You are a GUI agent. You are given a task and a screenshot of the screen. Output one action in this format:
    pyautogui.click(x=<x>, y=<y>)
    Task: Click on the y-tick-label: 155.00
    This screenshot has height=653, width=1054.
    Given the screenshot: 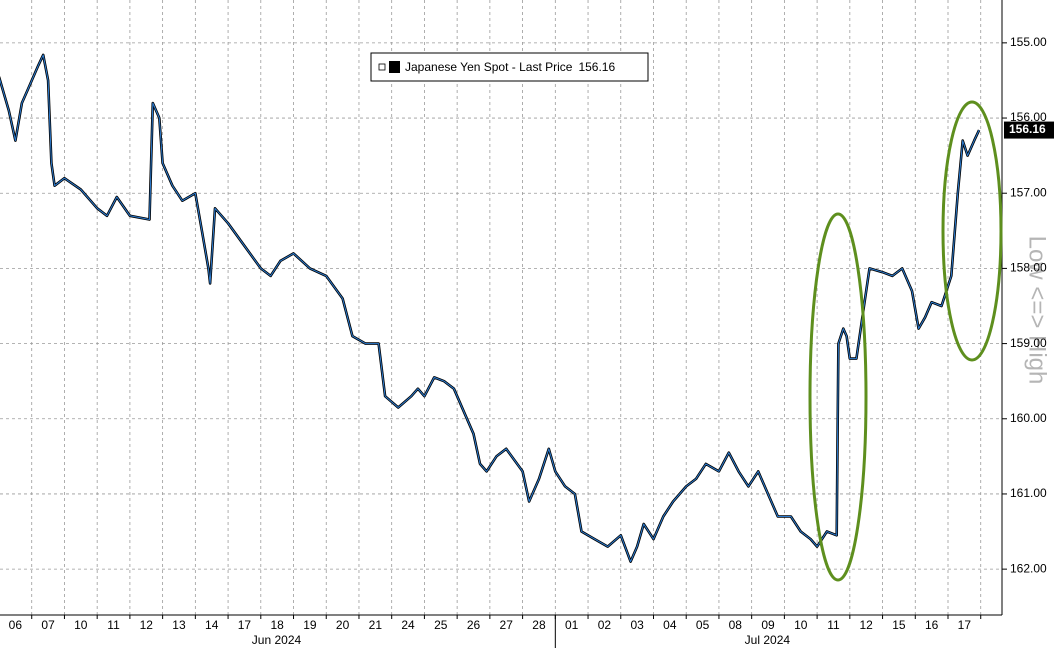 What is the action you would take?
    pyautogui.click(x=1028, y=42)
    